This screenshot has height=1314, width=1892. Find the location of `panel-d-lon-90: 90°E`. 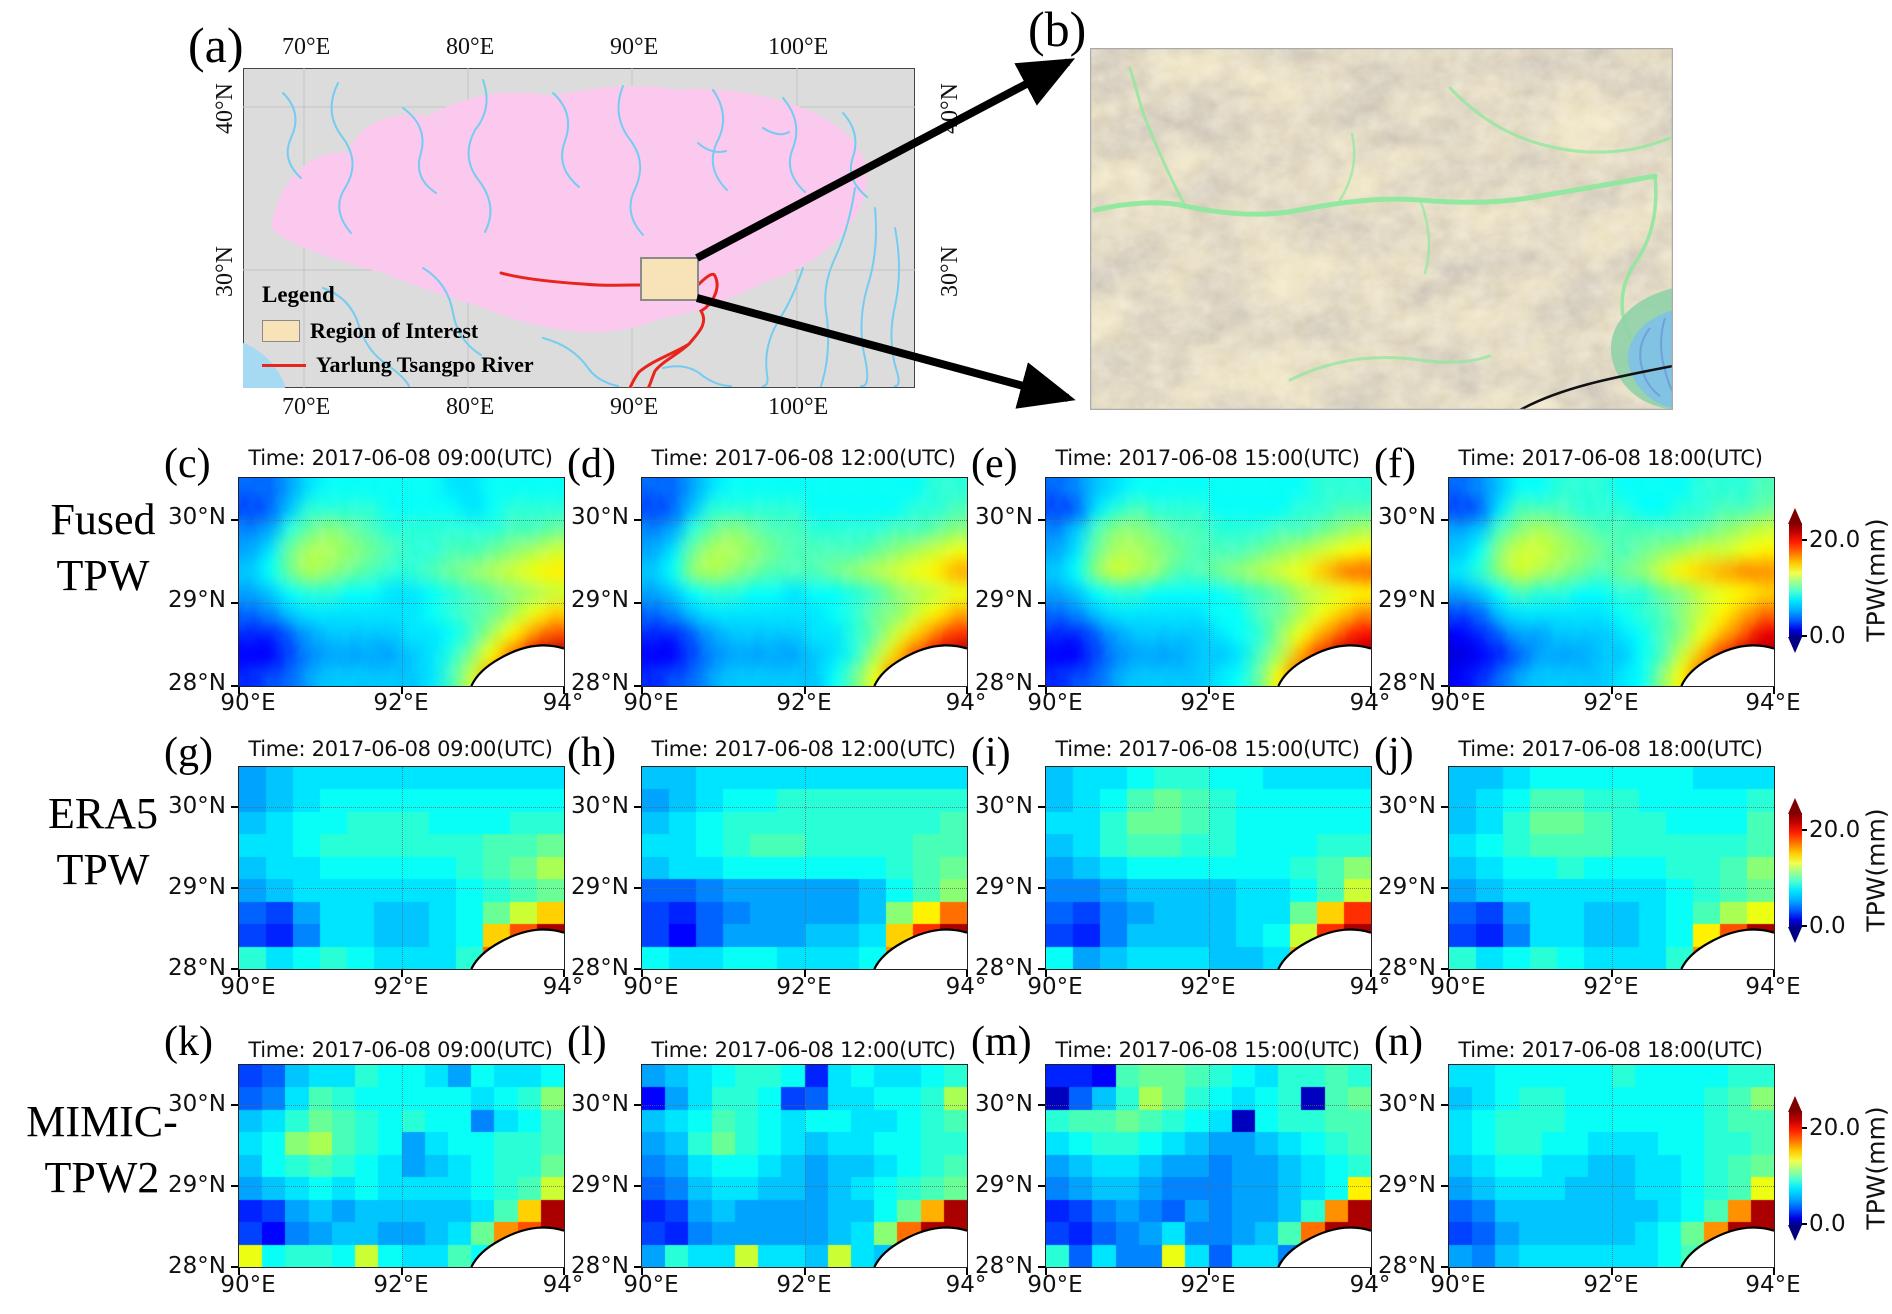

panel-d-lon-90: 90°E is located at coordinates (651, 703).